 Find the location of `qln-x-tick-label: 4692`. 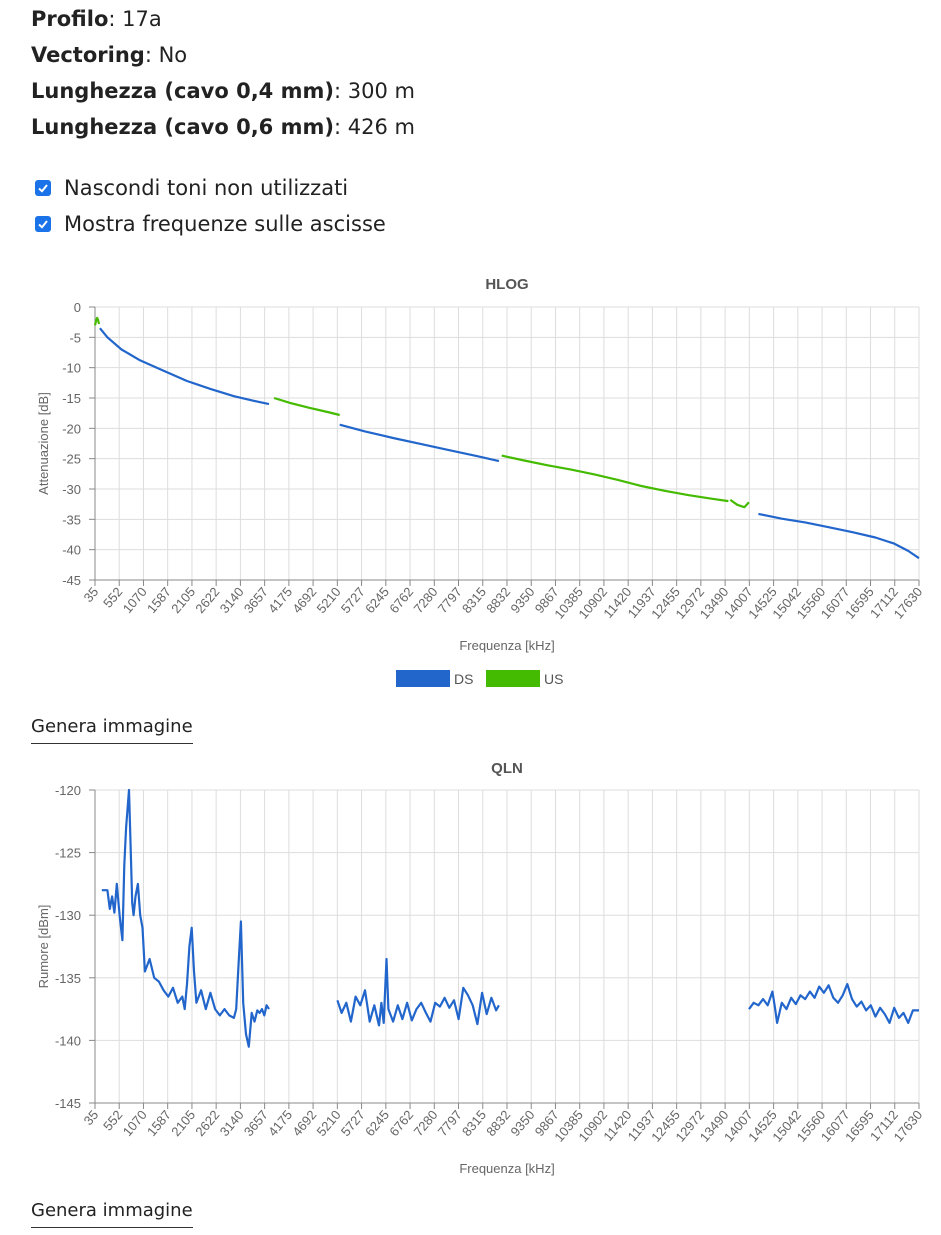

qln-x-tick-label: 4692 is located at coordinates (304, 1123).